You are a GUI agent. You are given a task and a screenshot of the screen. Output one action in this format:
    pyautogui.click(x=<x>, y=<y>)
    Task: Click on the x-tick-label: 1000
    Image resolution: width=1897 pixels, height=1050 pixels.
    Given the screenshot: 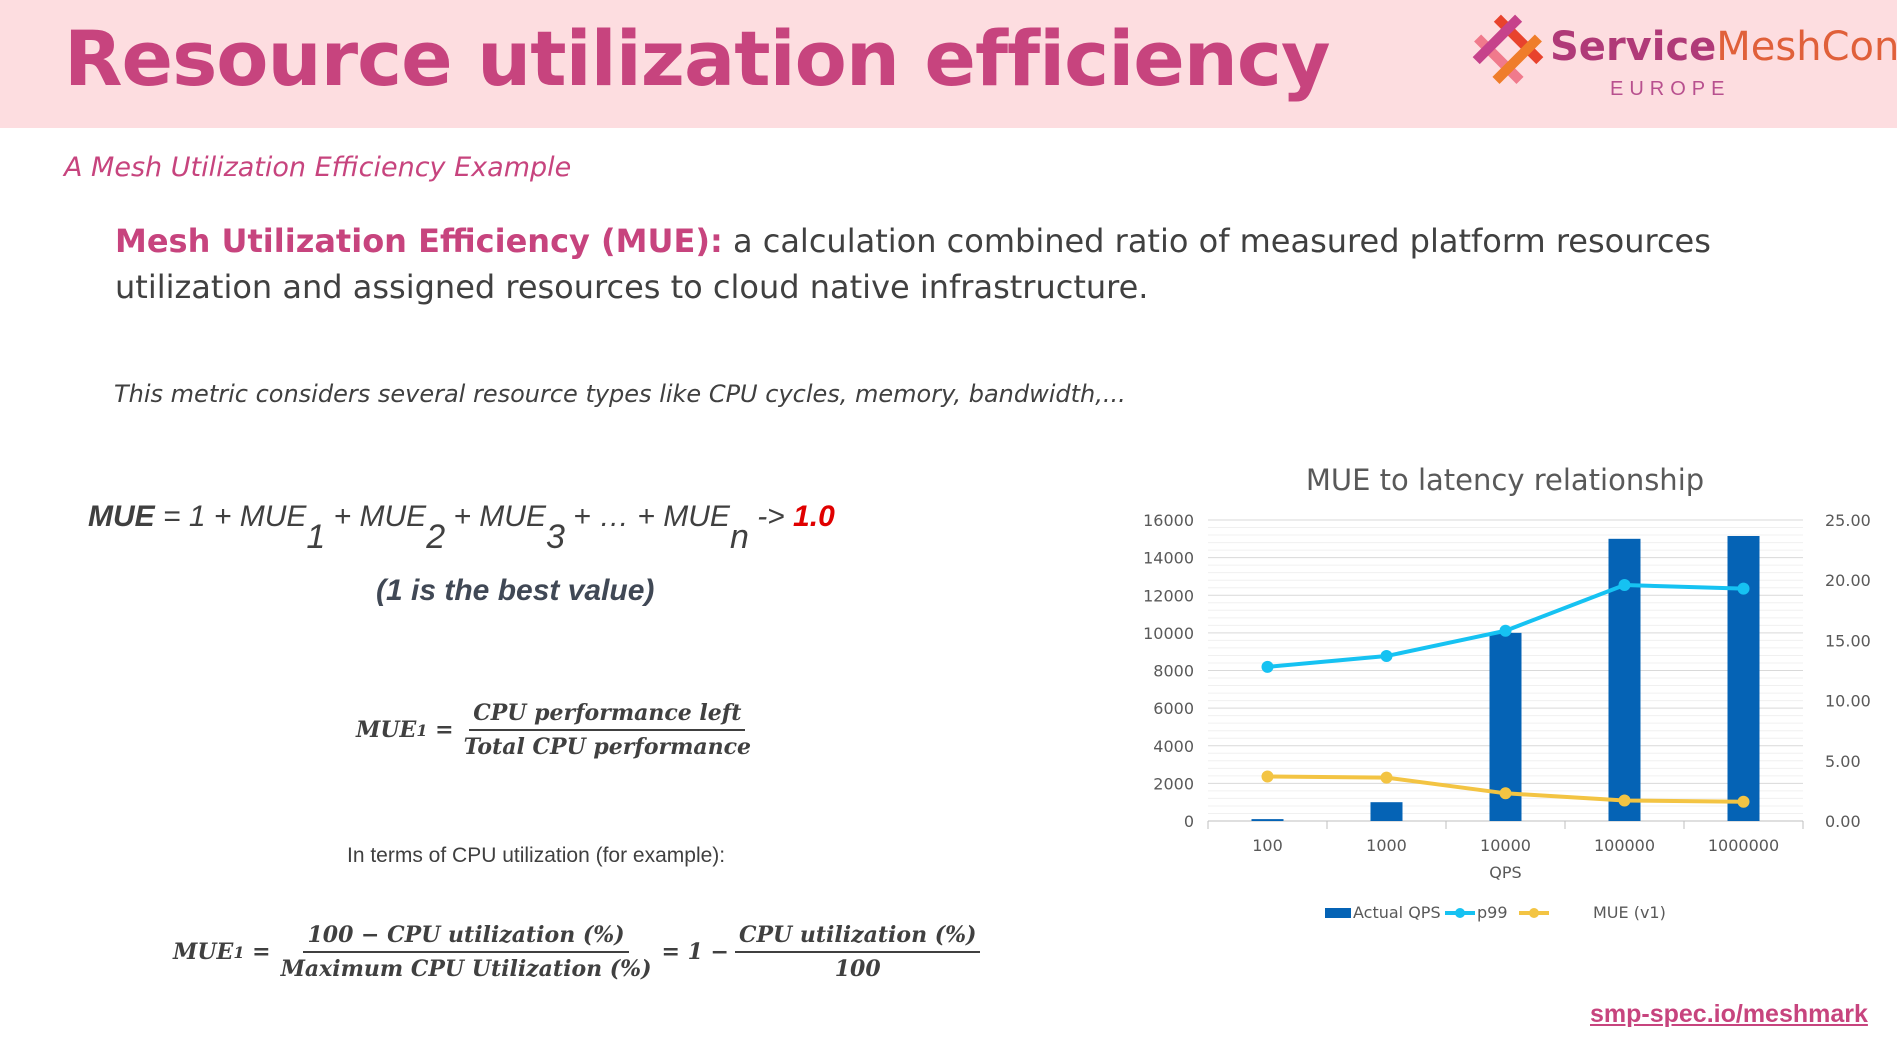 What is the action you would take?
    pyautogui.click(x=1386, y=845)
    